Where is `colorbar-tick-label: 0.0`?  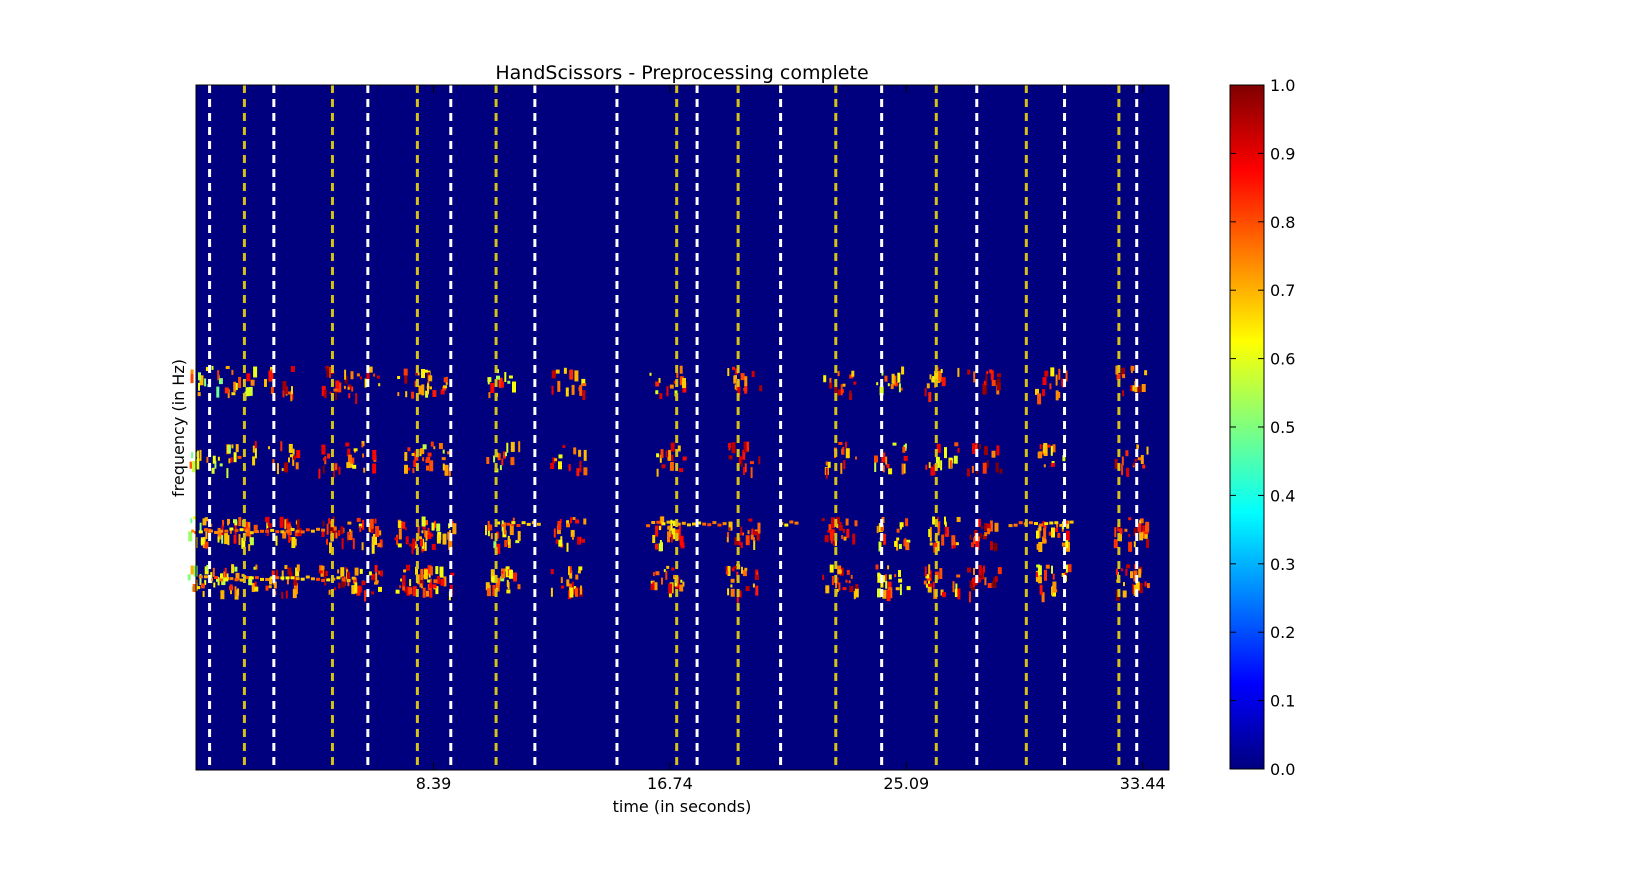
colorbar-tick-label: 0.0 is located at coordinates (1282, 769).